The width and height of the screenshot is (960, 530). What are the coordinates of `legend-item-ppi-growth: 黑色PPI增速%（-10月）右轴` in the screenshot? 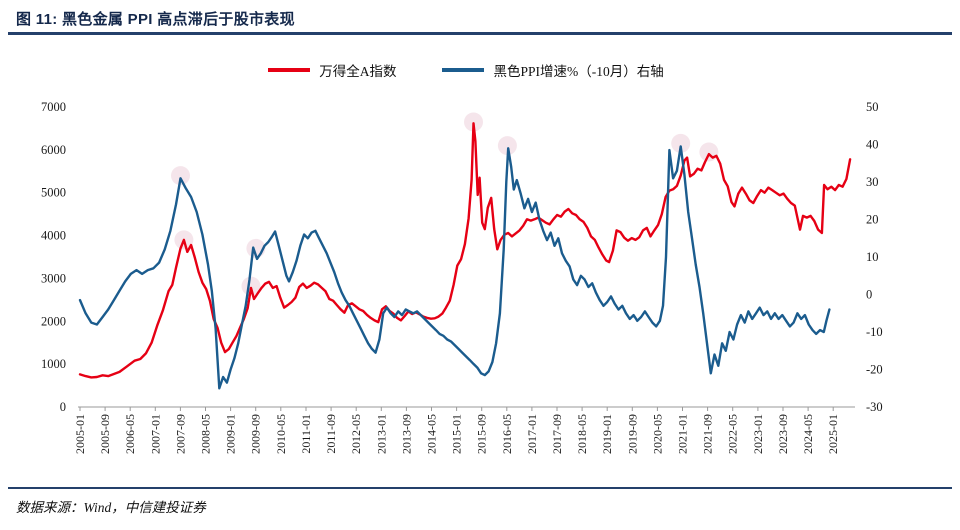 It's located at (553, 70).